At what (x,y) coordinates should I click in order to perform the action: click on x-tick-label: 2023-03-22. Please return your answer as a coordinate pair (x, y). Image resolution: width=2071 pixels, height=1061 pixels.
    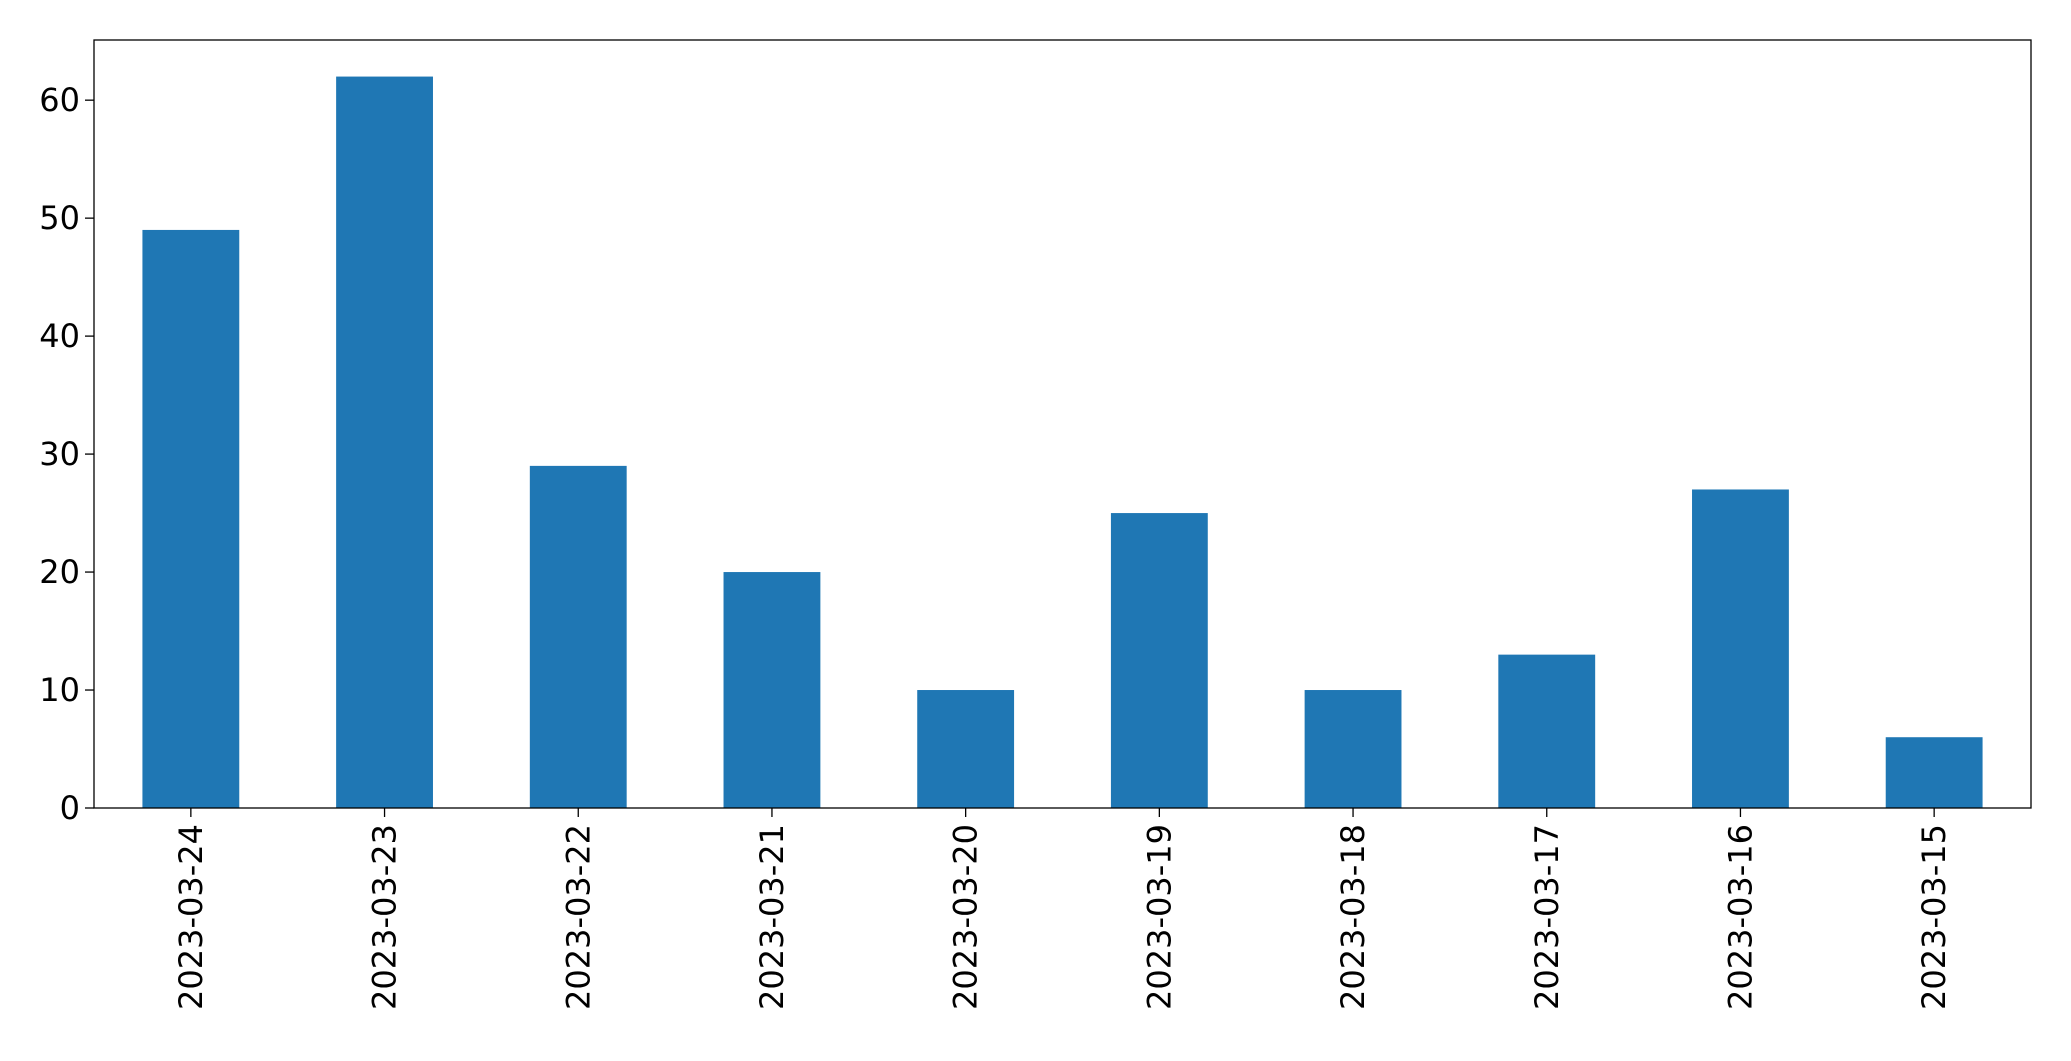
    Looking at the image, I should click on (578, 917).